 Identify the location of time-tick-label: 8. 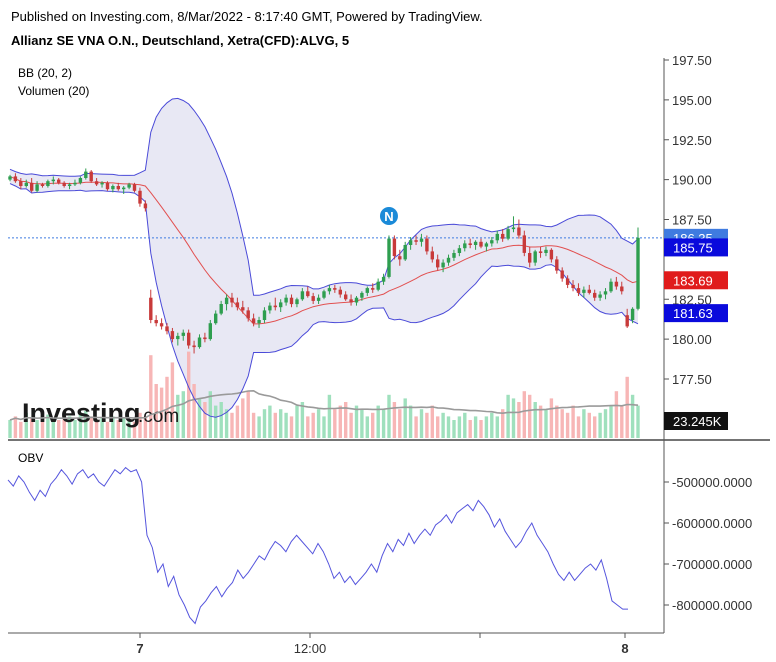
(624, 648).